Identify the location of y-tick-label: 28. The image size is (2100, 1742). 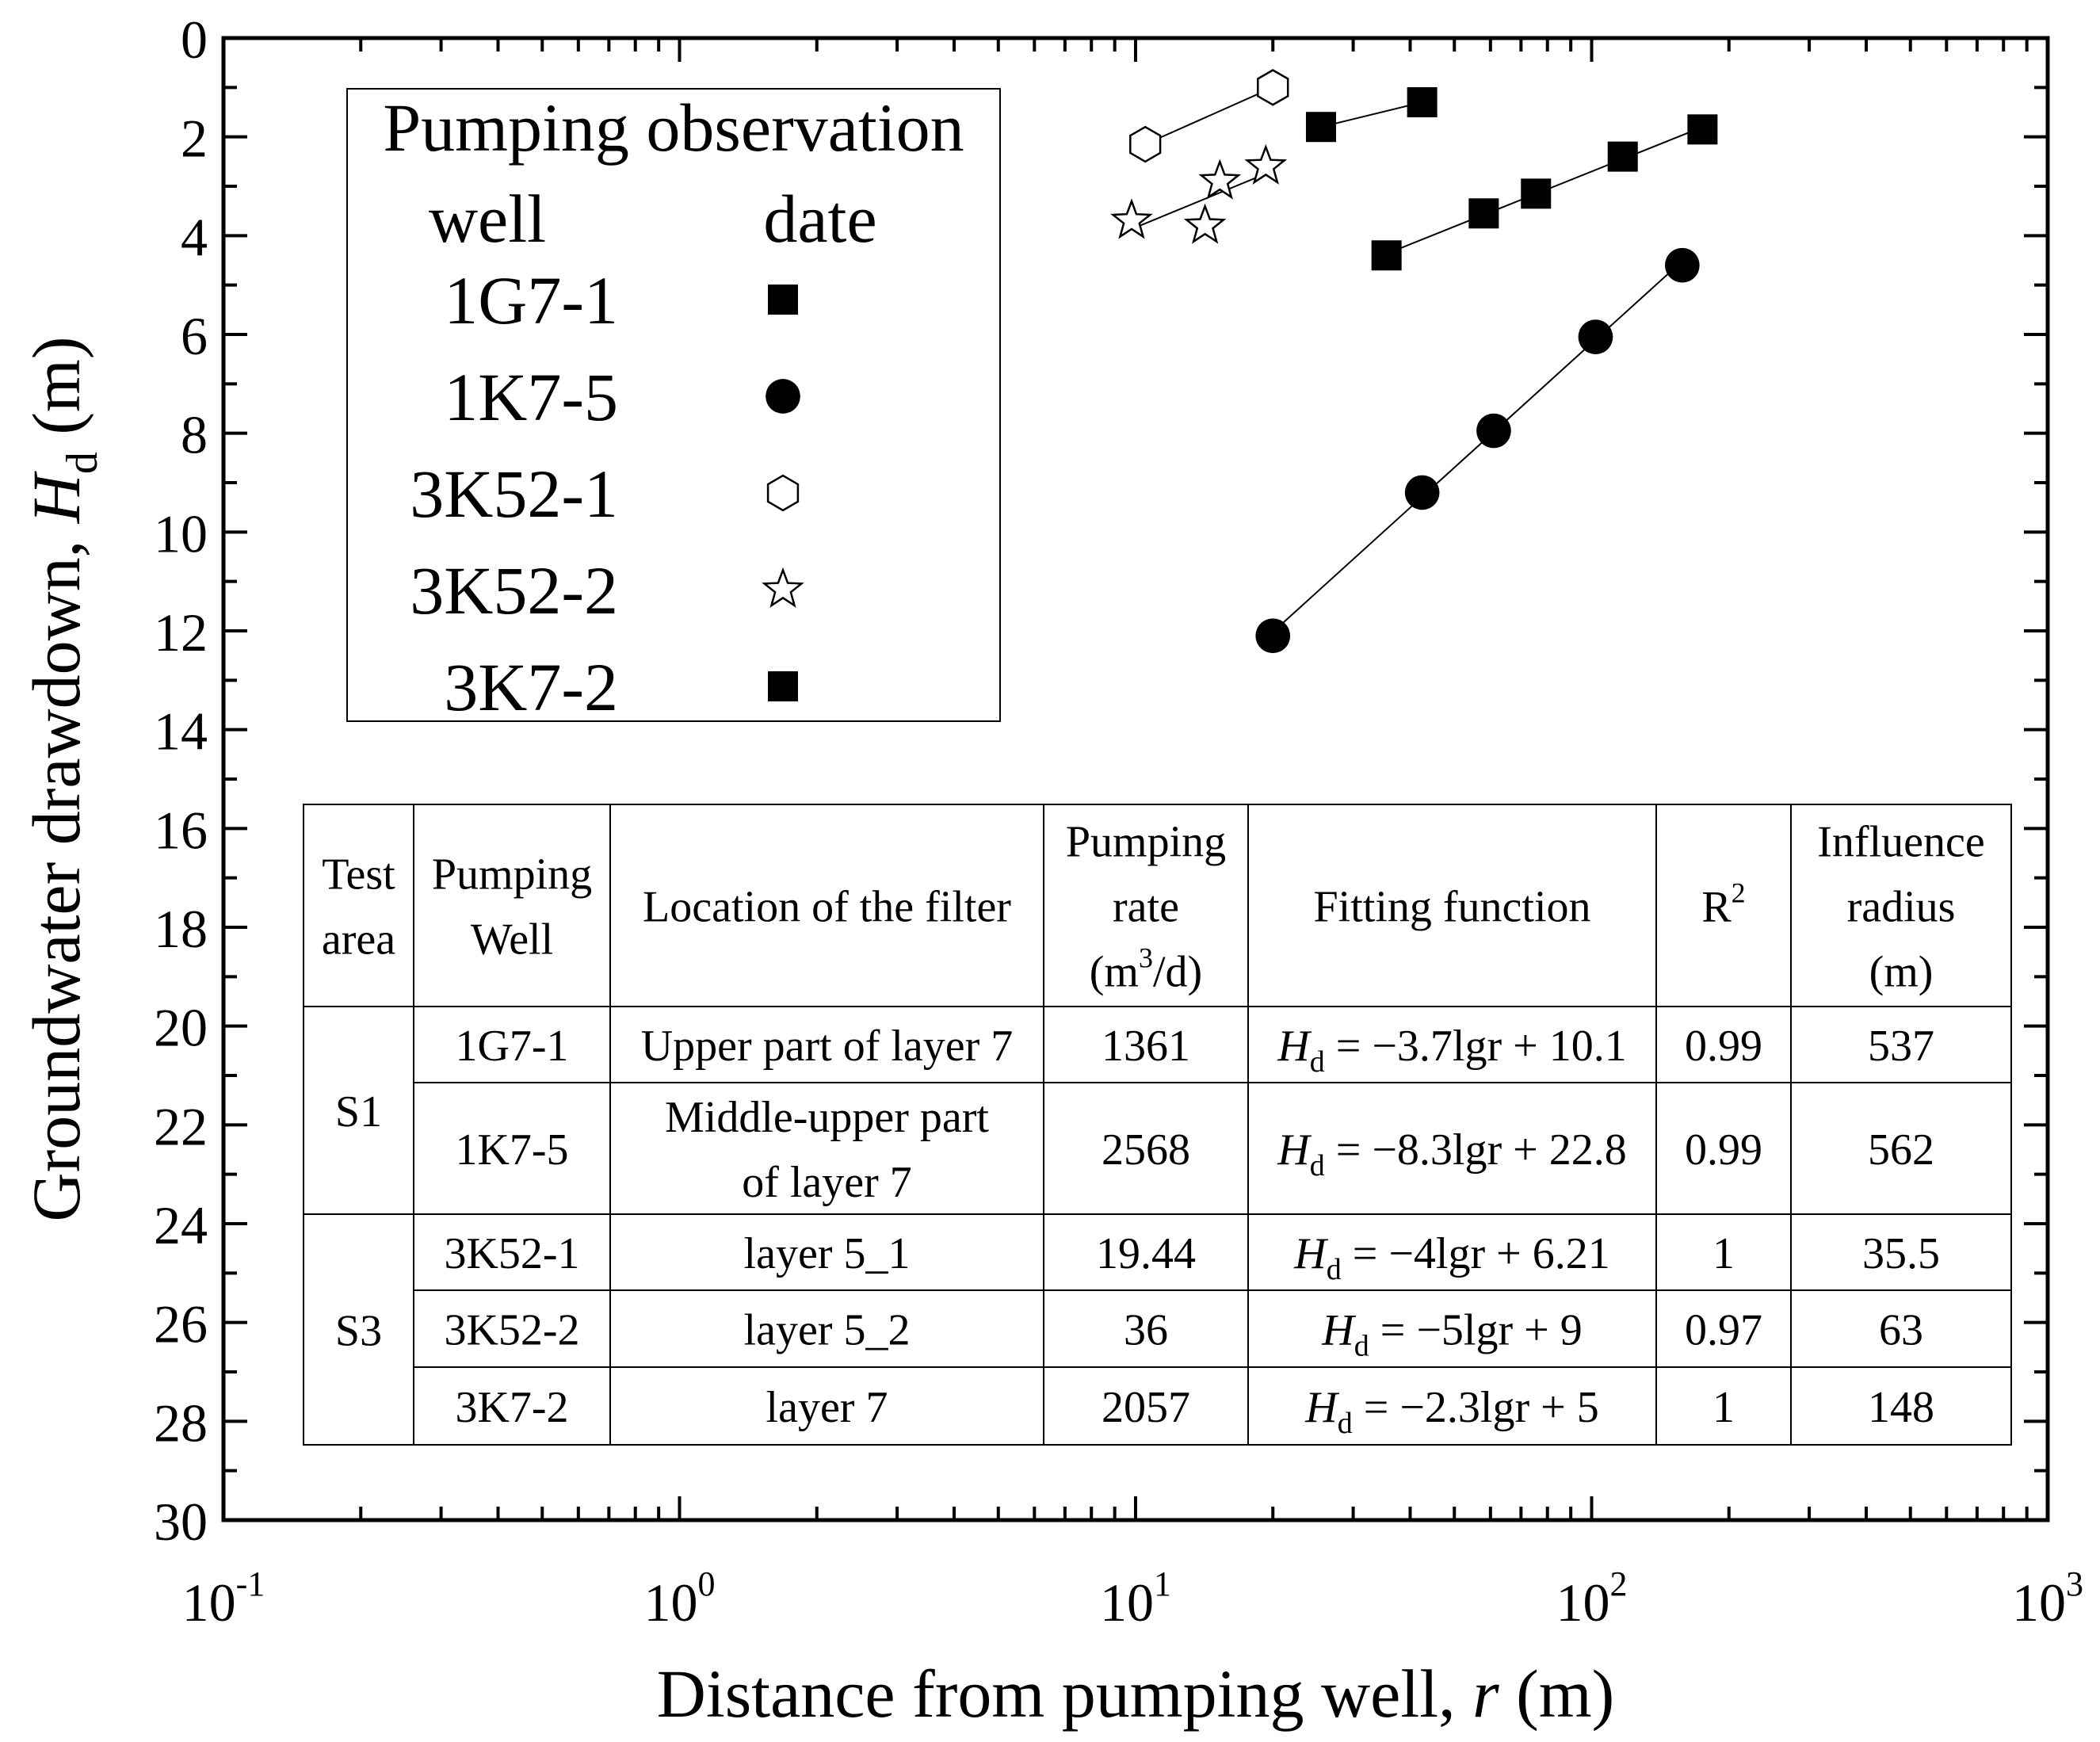
(181, 1422).